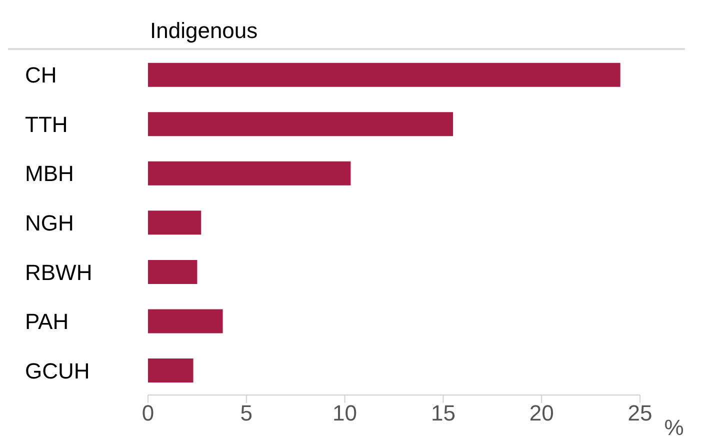 The height and width of the screenshot is (443, 704). What do you see at coordinates (204, 31) in the screenshot?
I see `chart-title: Indigenous` at bounding box center [204, 31].